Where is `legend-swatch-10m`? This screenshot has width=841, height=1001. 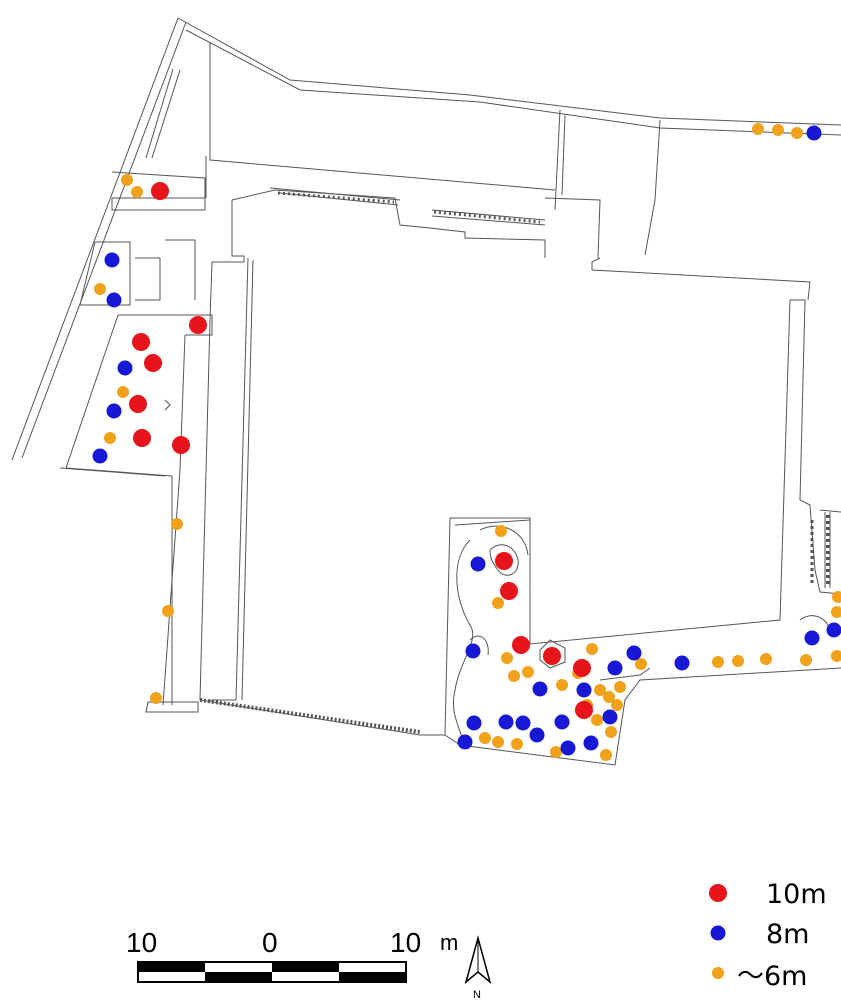
legend-swatch-10m is located at coordinates (718, 893).